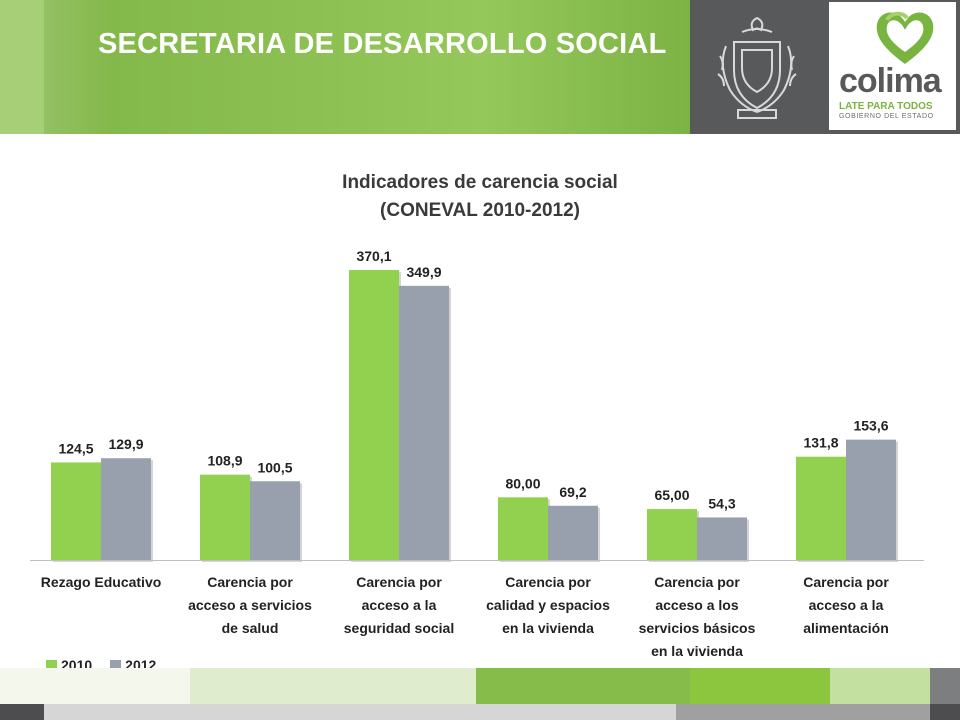  Describe the element at coordinates (548, 628) in the screenshot. I see `category-label-3: en la vivienda` at that location.